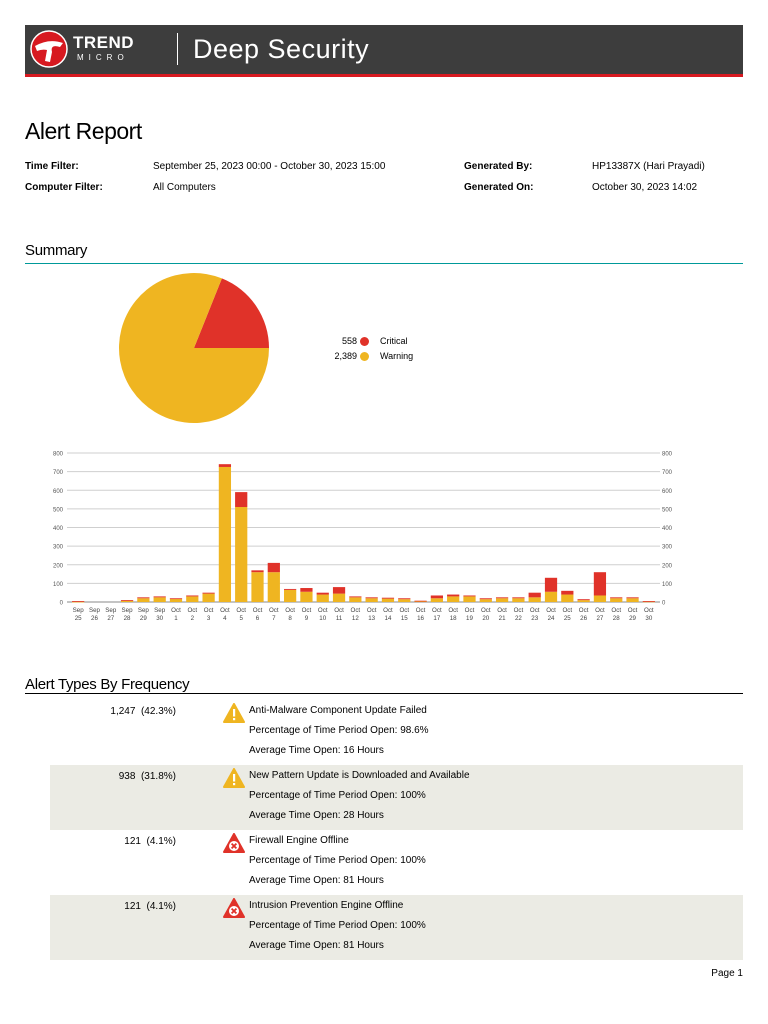 The width and height of the screenshot is (768, 1024). Describe the element at coordinates (150, 906) in the screenshot. I see `alert-count: 121 (4.1%)` at that location.